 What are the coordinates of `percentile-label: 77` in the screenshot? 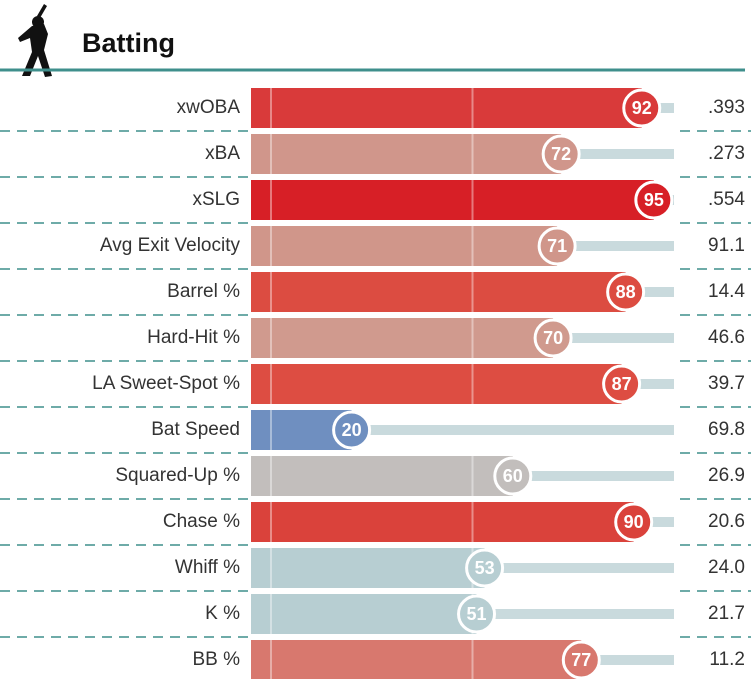 It's located at (581, 660).